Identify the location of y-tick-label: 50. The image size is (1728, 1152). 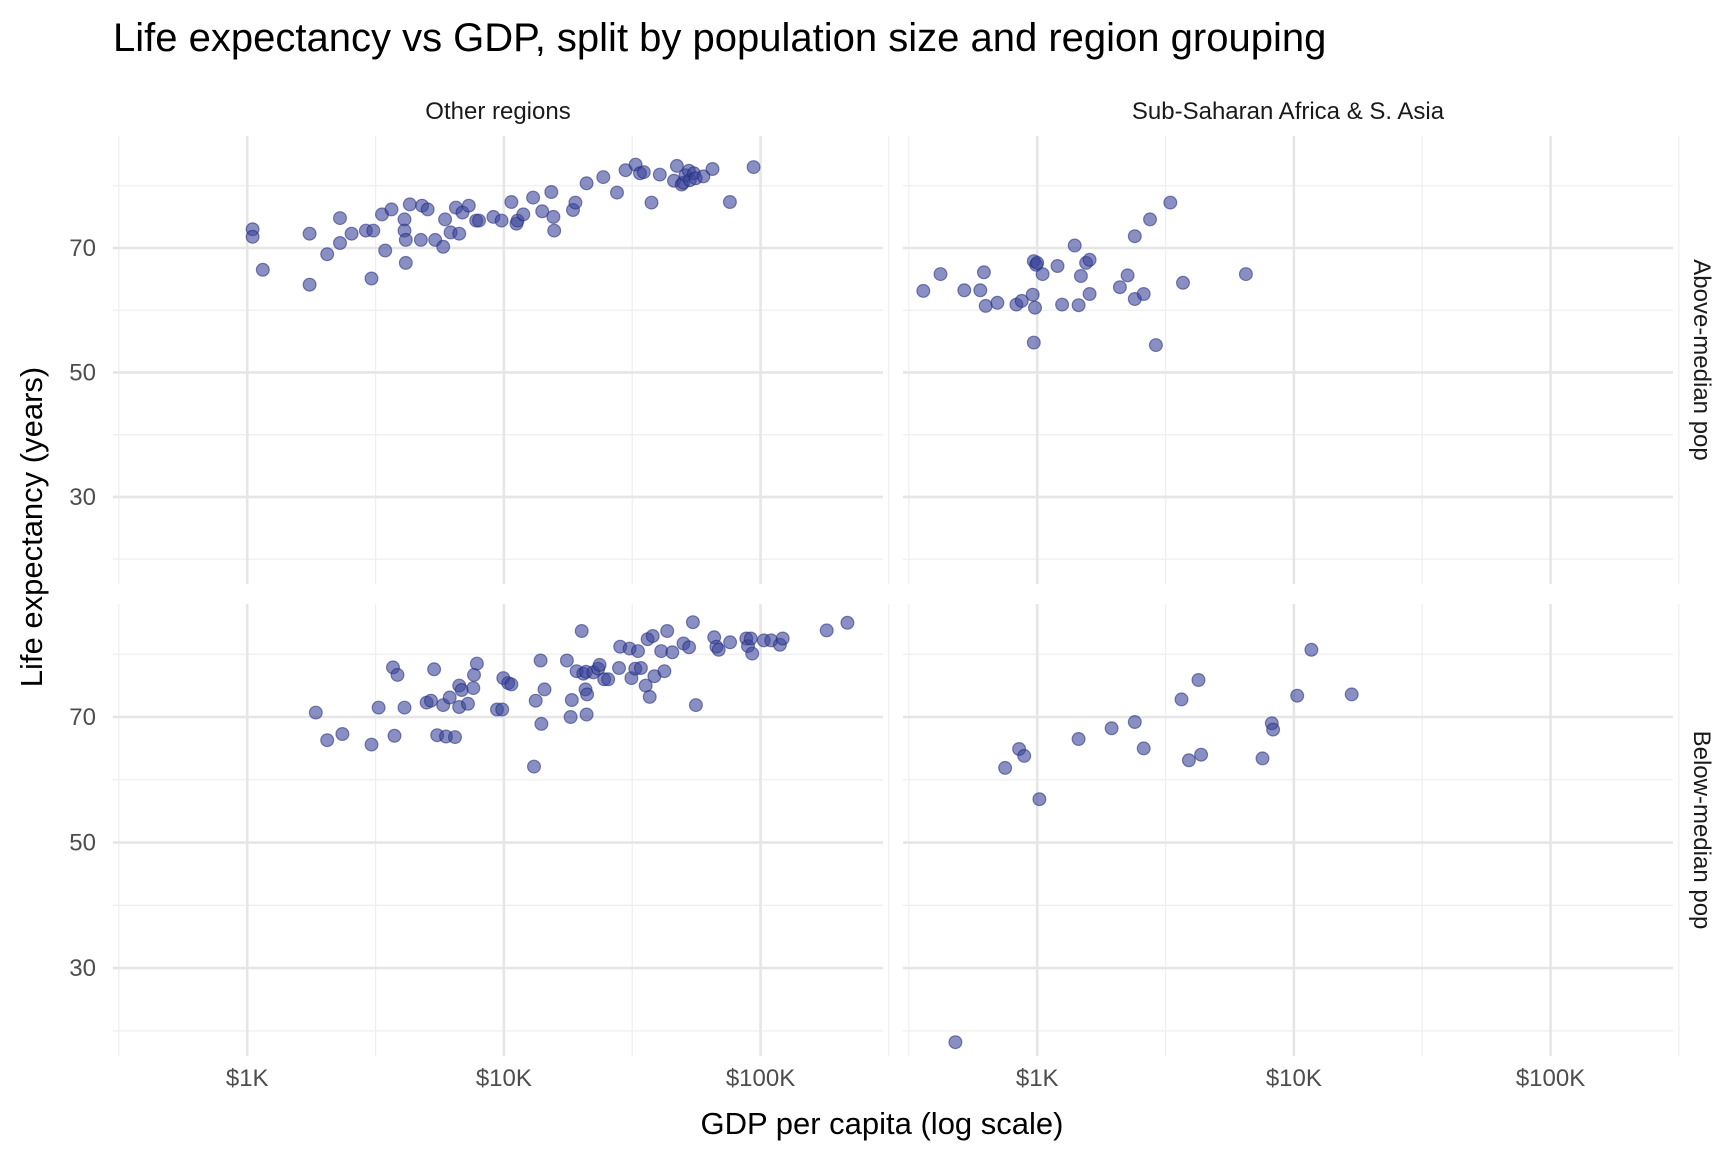
(82, 843).